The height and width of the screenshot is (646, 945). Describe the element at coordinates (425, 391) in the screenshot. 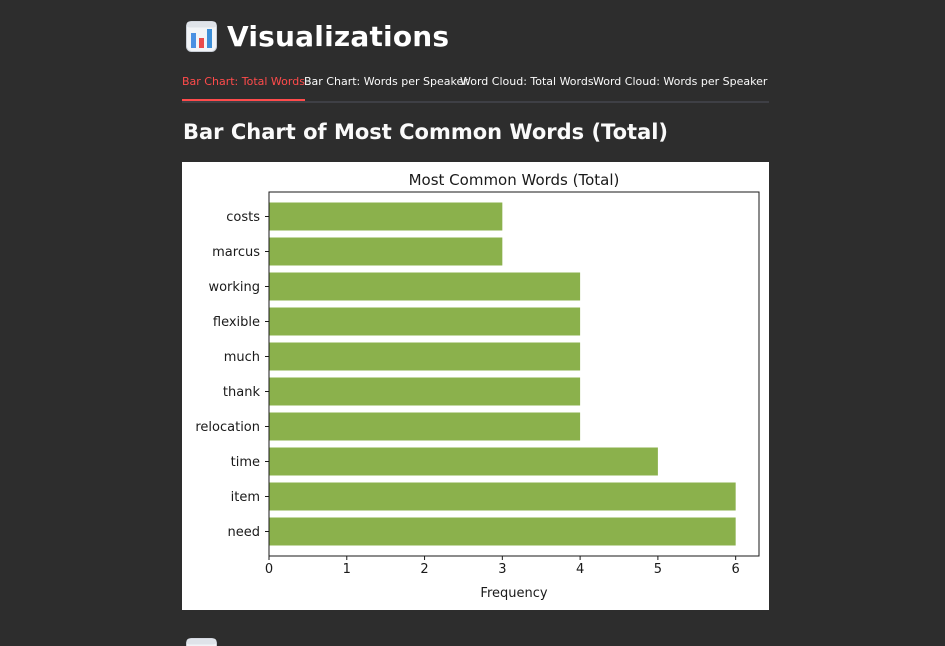

I see `bar-thank` at that location.